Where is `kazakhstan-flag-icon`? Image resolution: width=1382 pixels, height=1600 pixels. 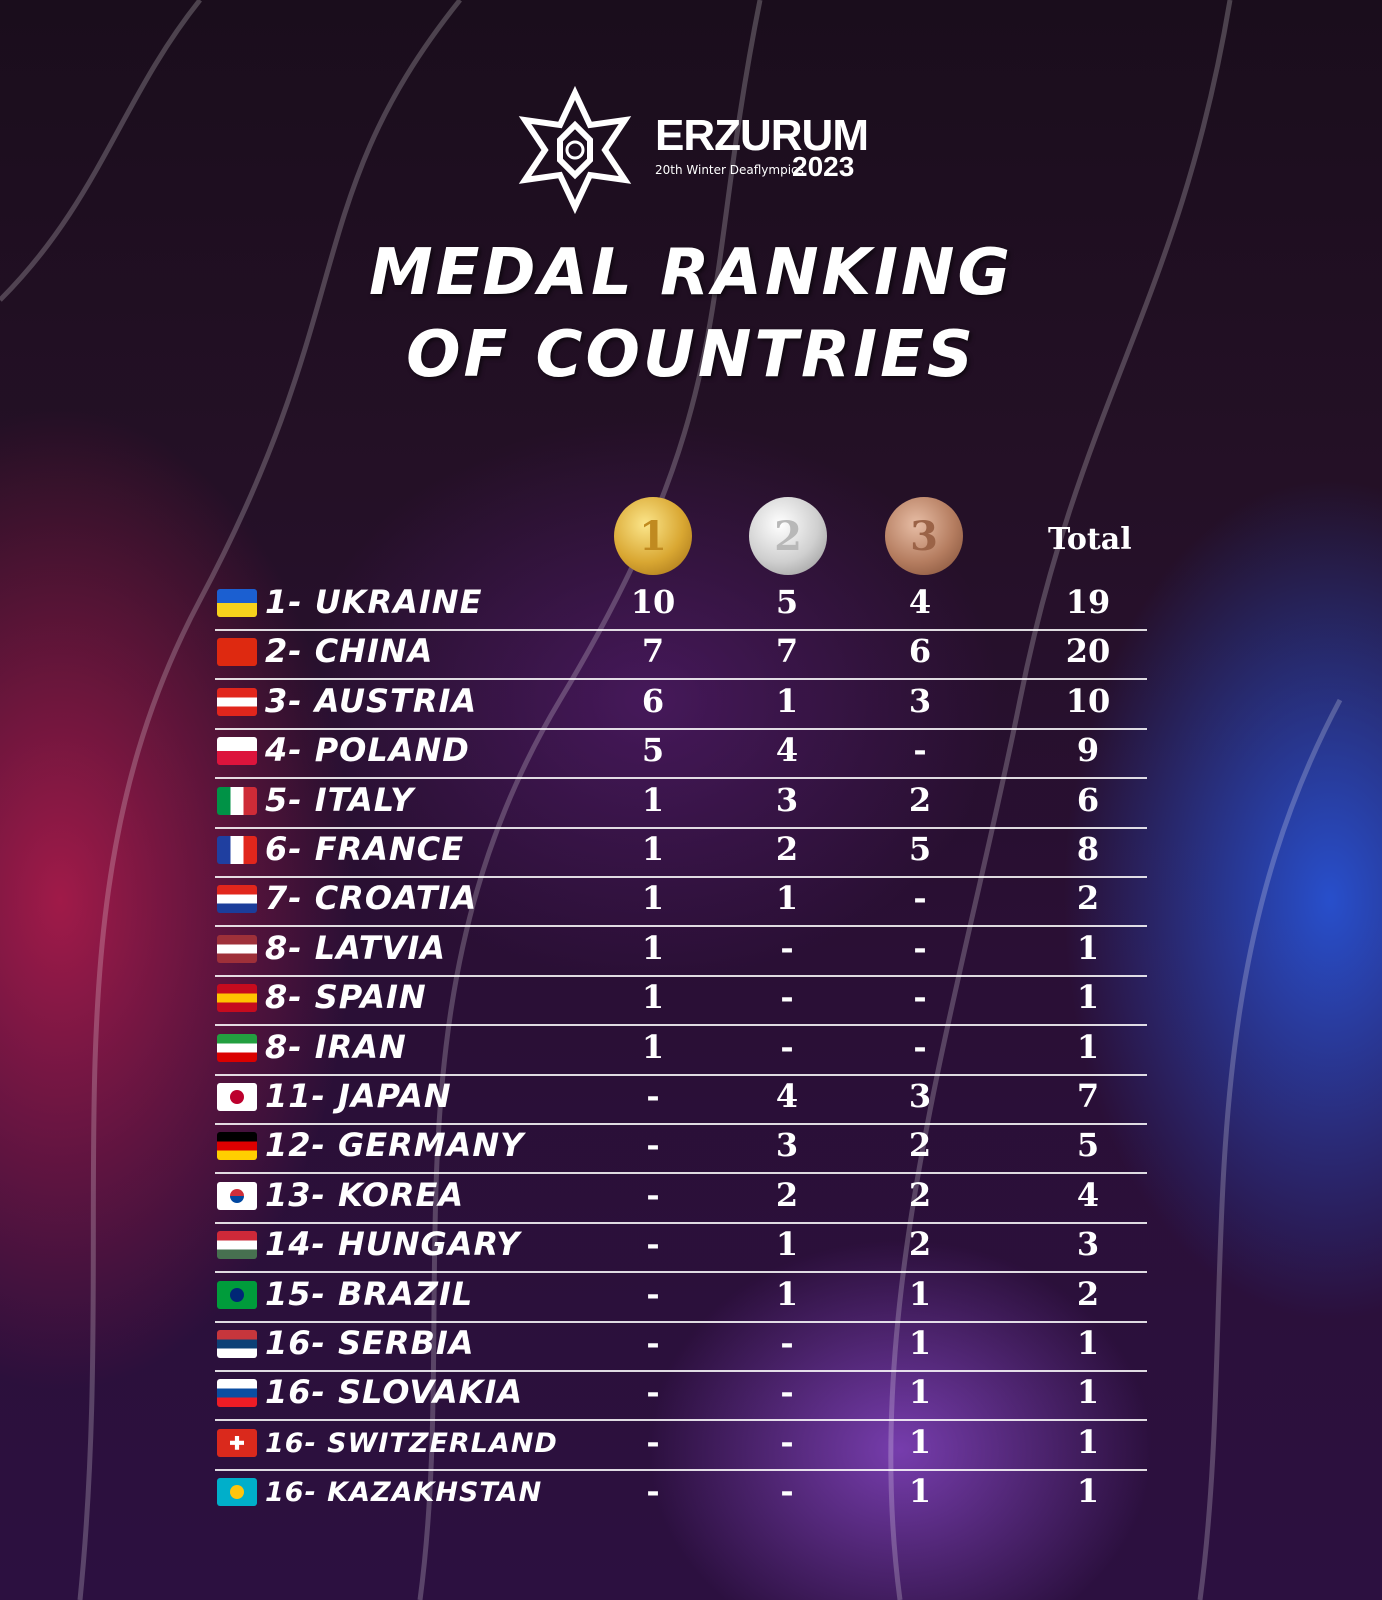
kazakhstan-flag-icon is located at coordinates (237, 1492).